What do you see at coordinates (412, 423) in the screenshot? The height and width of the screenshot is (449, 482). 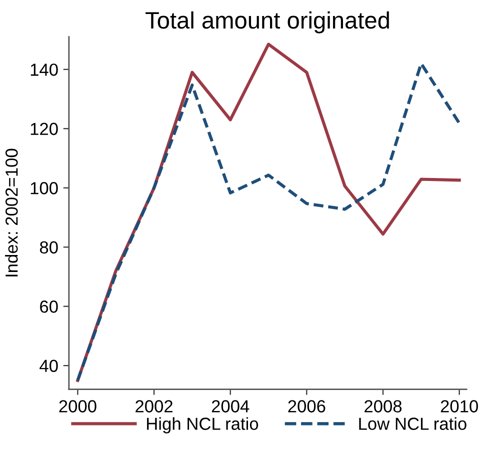 I see `legend-label: Low NCL ratio` at bounding box center [412, 423].